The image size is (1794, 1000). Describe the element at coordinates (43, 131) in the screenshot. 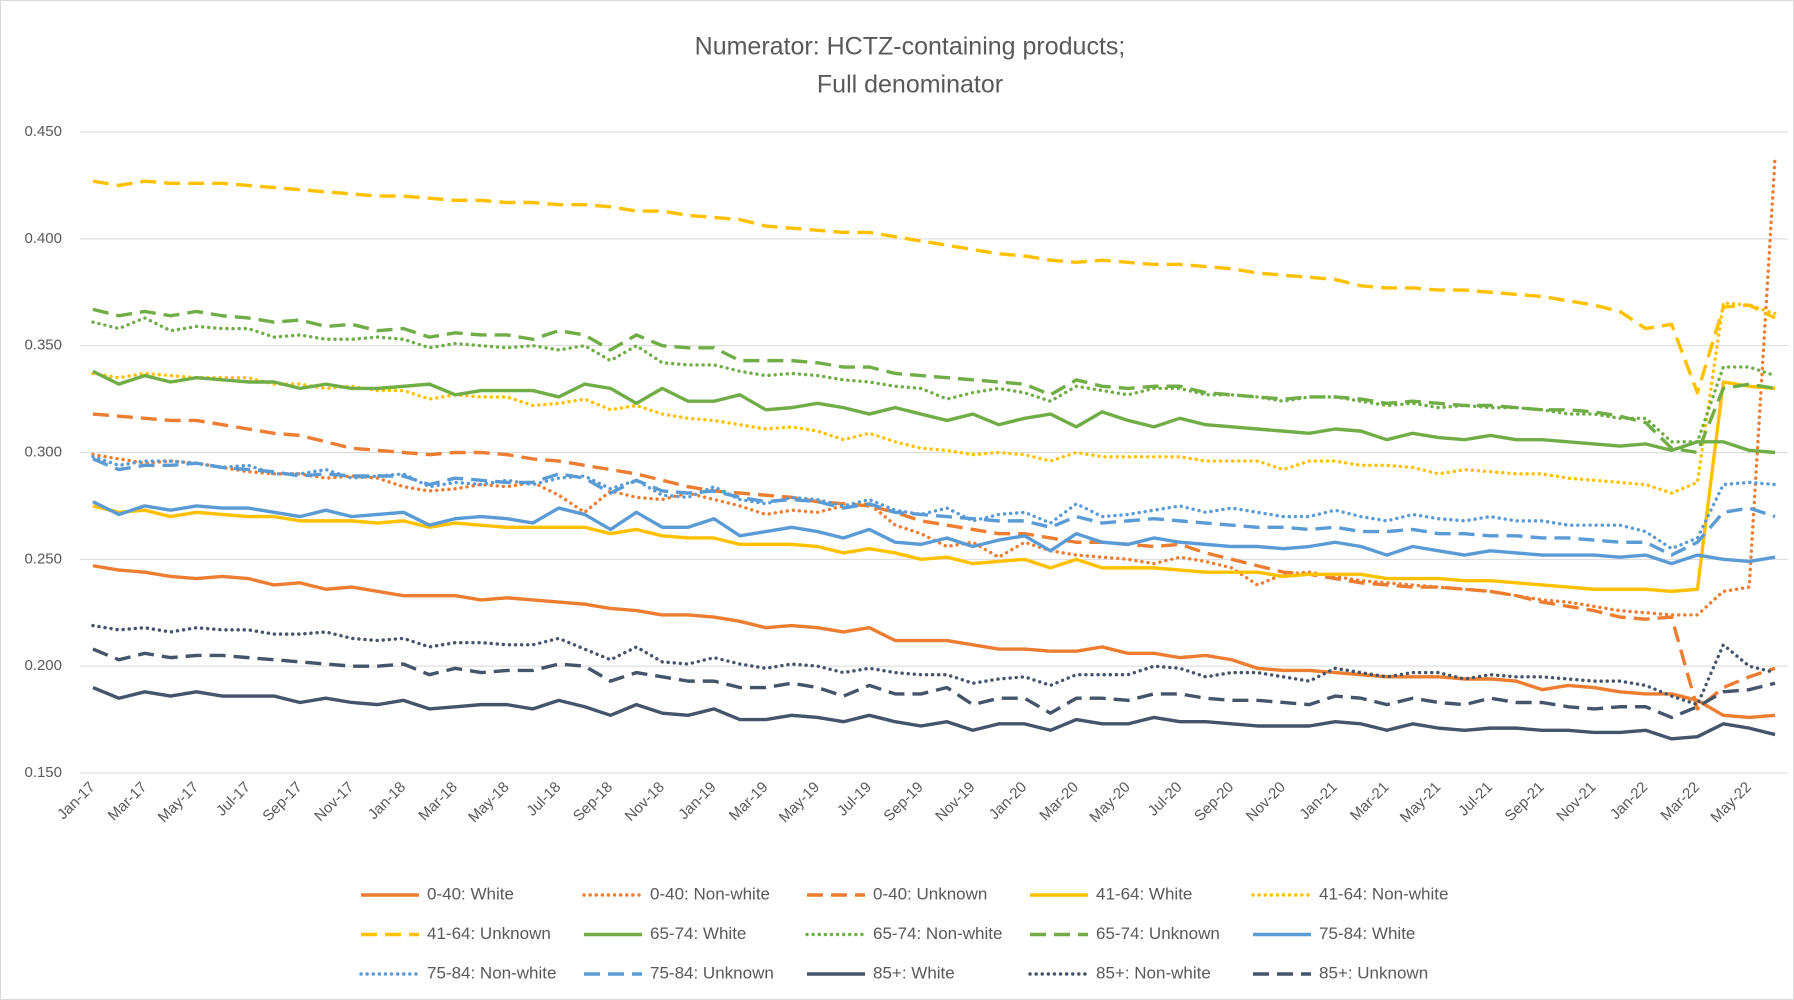

I see `y-tick-label: 0.450` at that location.